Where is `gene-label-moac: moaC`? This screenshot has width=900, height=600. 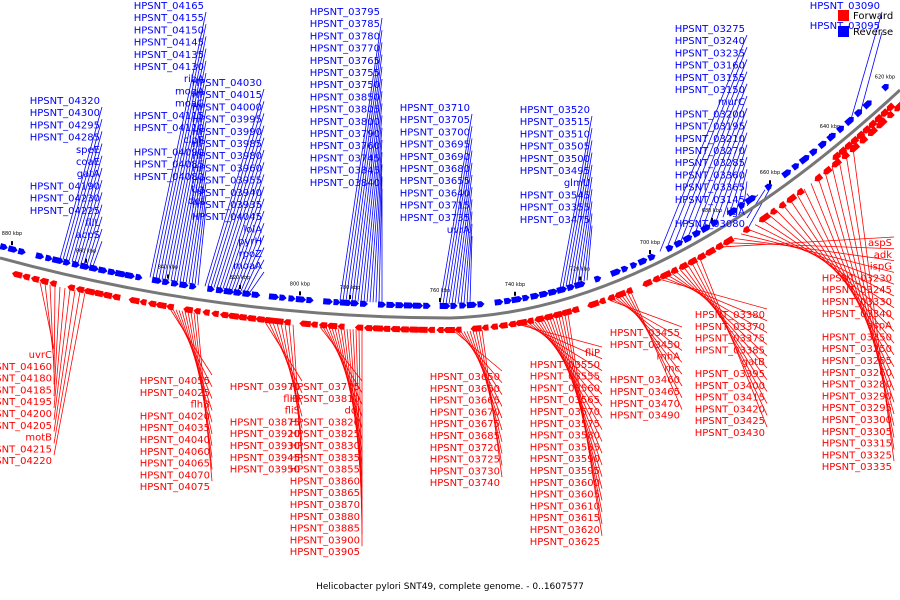 gene-label-moac: moaC is located at coordinates (189, 104).